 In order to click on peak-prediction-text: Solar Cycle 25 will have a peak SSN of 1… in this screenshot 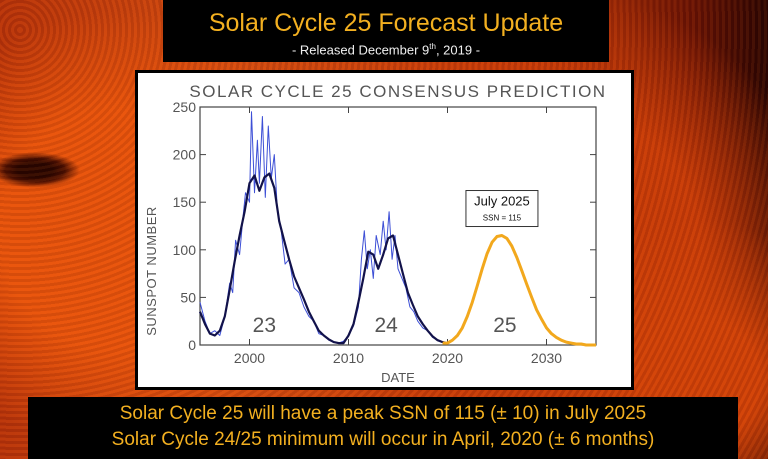, I will do `click(383, 413)`.